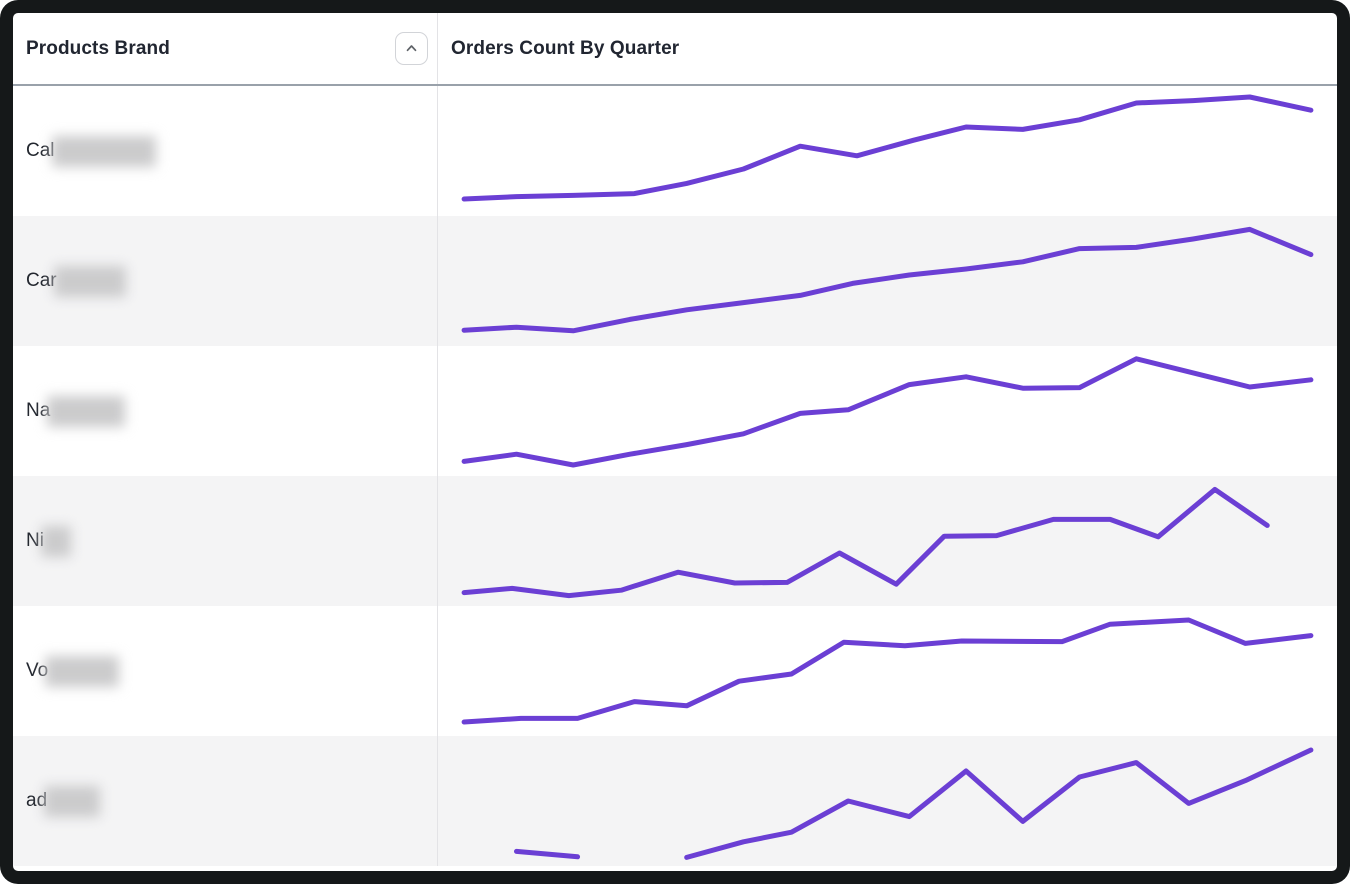  I want to click on brand-label: Cal, so click(40, 150).